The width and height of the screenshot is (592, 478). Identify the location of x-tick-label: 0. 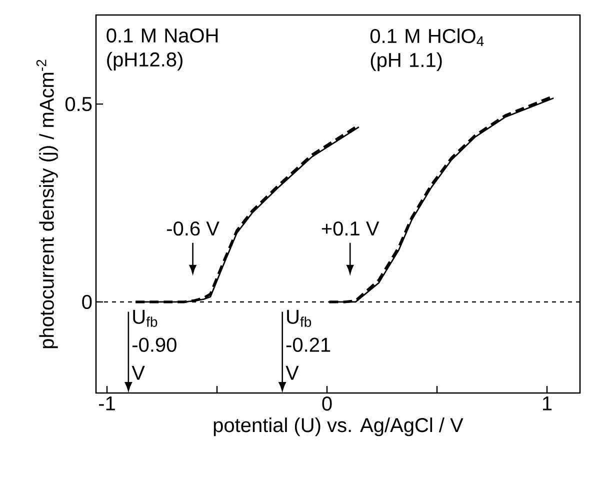
(327, 403).